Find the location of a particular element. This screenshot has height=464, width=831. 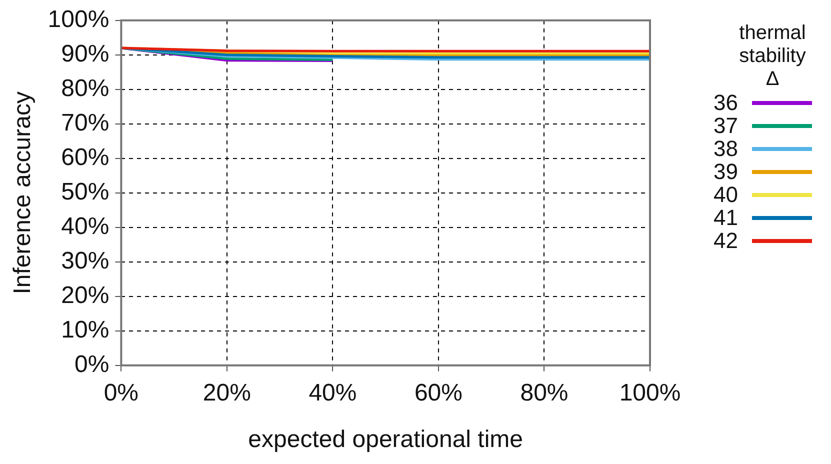

x-axis-title: expected operational time is located at coordinates (386, 440).